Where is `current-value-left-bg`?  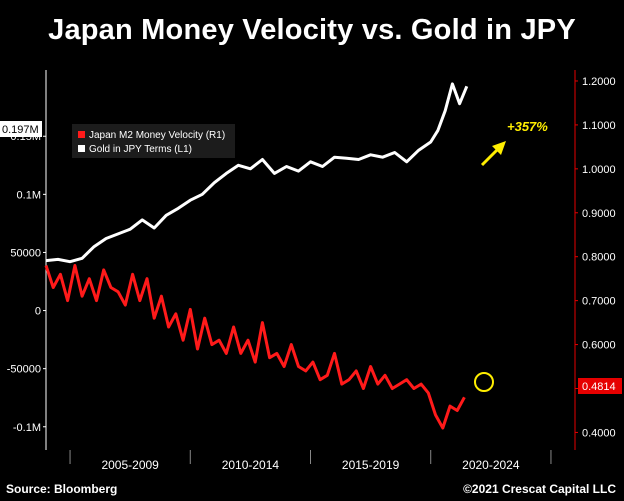
current-value-left-bg is located at coordinates (21, 129).